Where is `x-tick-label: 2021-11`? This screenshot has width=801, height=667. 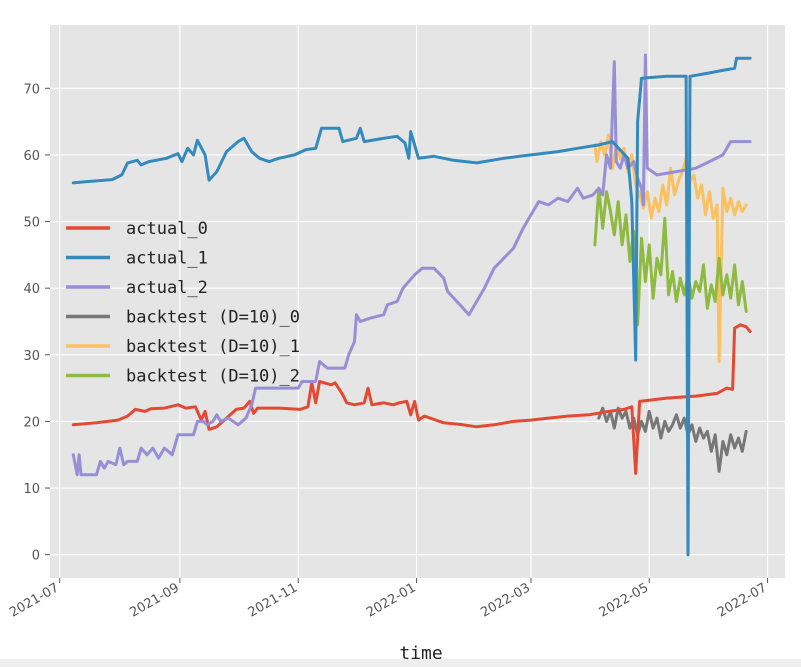 x-tick-label: 2021-11 is located at coordinates (273, 600).